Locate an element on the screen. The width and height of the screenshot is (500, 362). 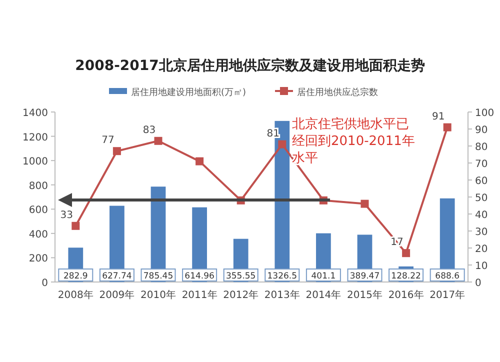
x-tick-label: 2009年 is located at coordinates (117, 295).